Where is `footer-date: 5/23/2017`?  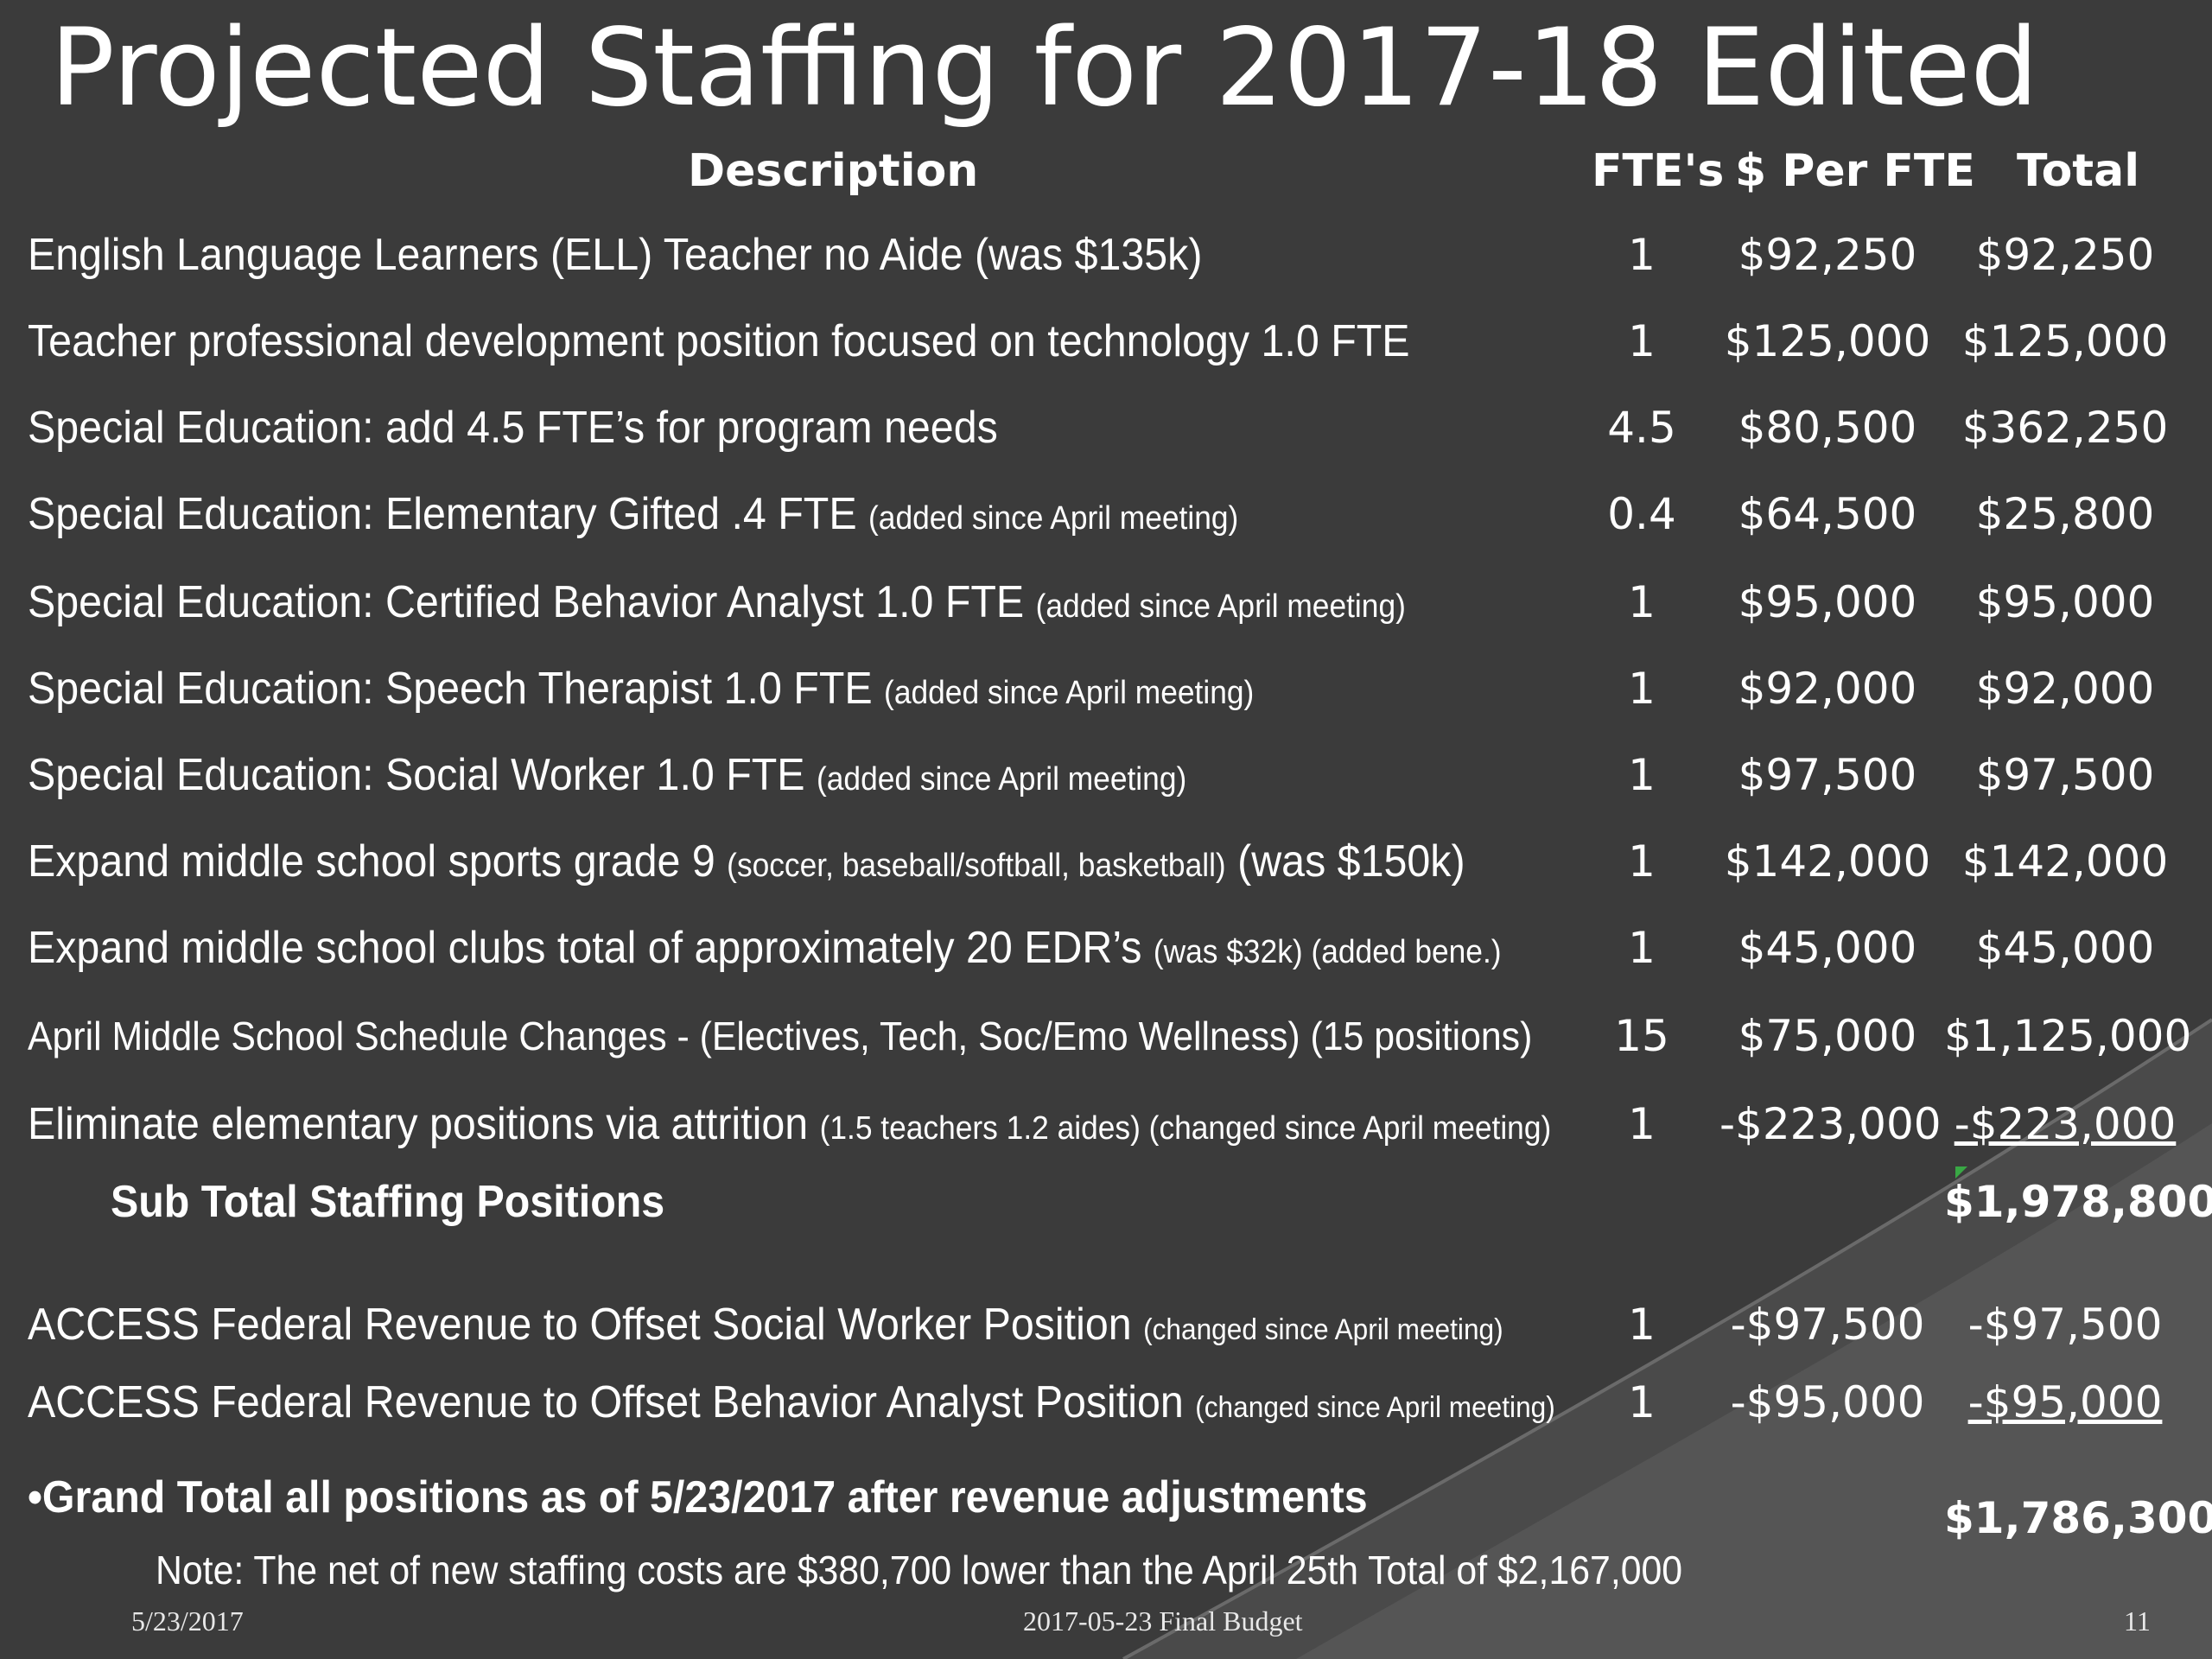 footer-date: 5/23/2017 is located at coordinates (187, 1621).